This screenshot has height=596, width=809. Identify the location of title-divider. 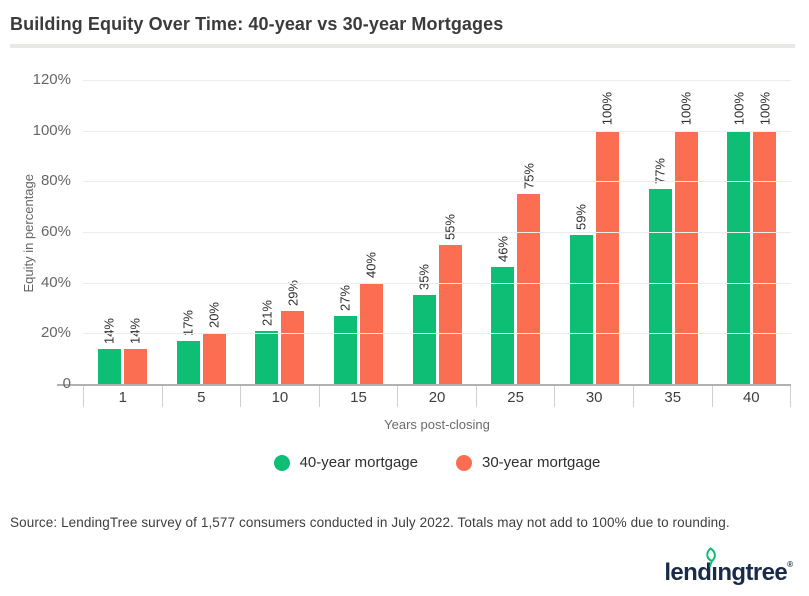
(402, 46).